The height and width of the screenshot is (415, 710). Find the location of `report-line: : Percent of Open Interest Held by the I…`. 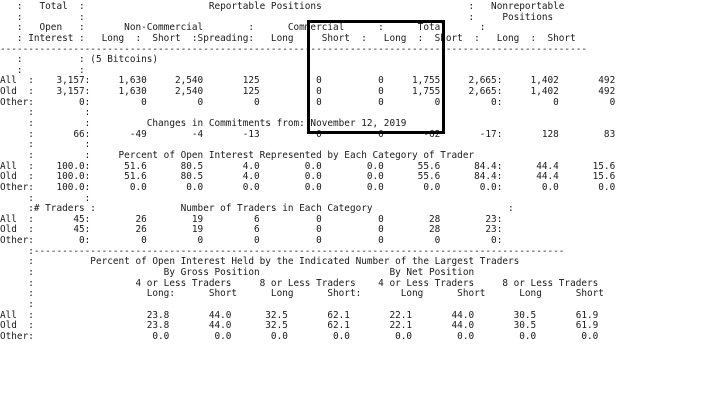

report-line: : Percent of Open Interest Held by the I… is located at coordinates (260, 262).